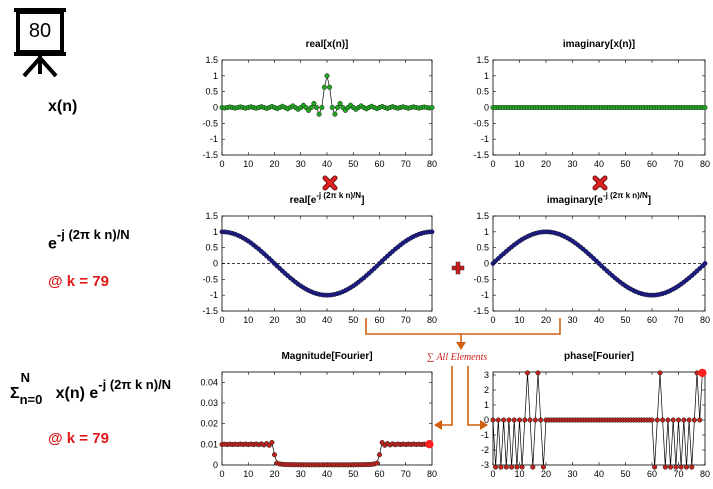  What do you see at coordinates (93, 234) in the screenshot?
I see `label-kernel-exp: -j (2π k n)/N` at bounding box center [93, 234].